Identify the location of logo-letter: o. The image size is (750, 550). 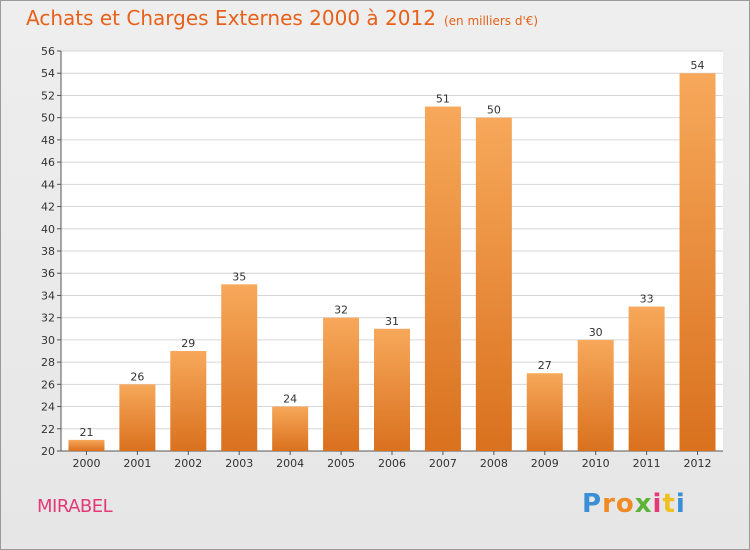
(625, 504).